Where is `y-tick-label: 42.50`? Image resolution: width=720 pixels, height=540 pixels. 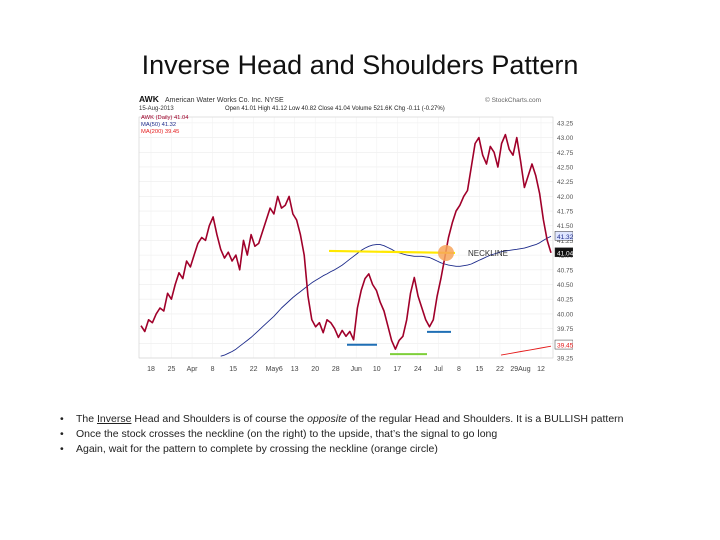
y-tick-label: 42.50 is located at coordinates (565, 167).